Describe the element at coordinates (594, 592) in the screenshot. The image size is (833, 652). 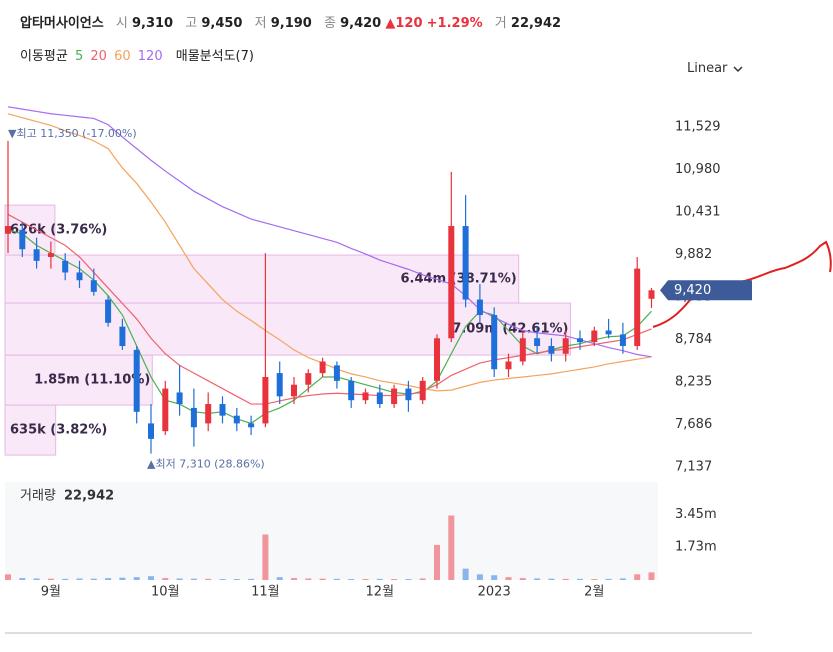
I see `x-tick-label: 2월` at that location.